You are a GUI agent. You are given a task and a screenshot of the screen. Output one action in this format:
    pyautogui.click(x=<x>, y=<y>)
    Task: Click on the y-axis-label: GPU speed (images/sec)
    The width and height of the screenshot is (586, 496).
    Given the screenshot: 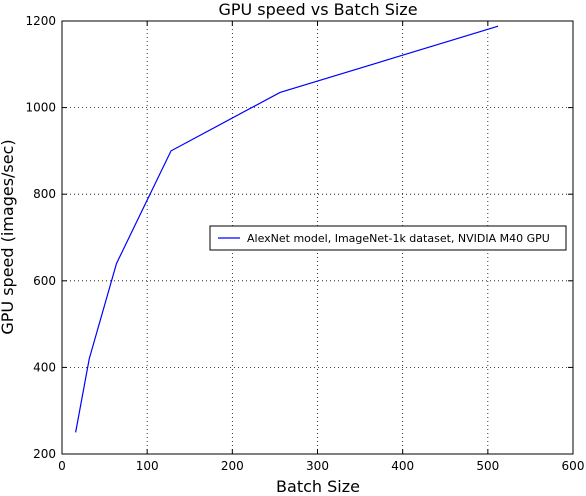 What is the action you would take?
    pyautogui.click(x=8, y=236)
    